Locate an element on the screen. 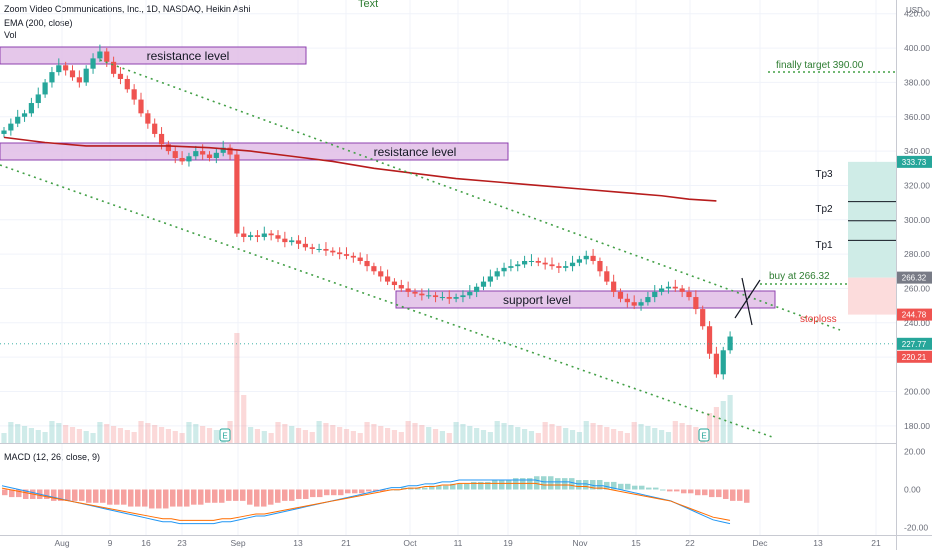  tp3-label: Tp3 is located at coordinates (824, 174).